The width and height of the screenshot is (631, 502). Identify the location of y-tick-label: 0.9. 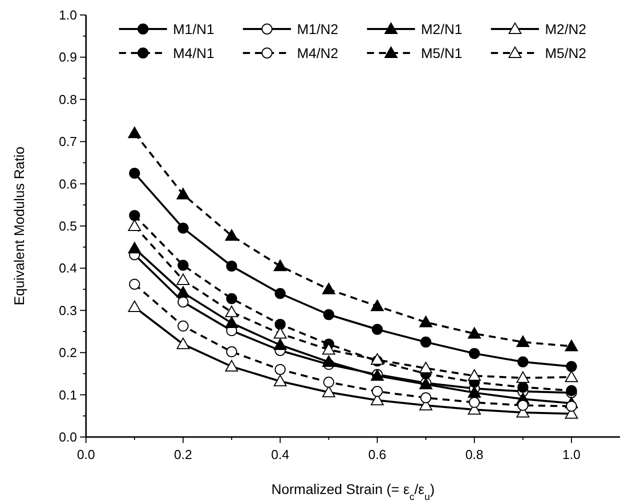
(67, 57).